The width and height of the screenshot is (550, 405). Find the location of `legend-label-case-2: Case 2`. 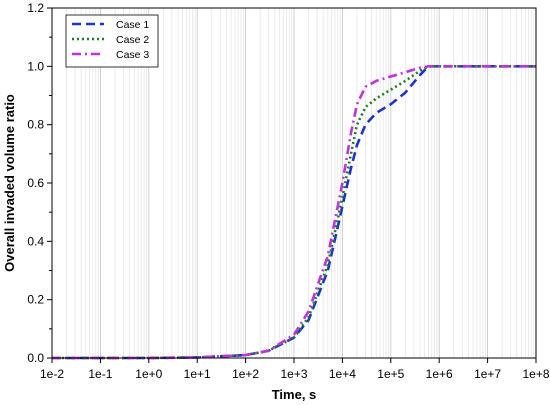

legend-label-case-2: Case 2 is located at coordinates (132, 40).